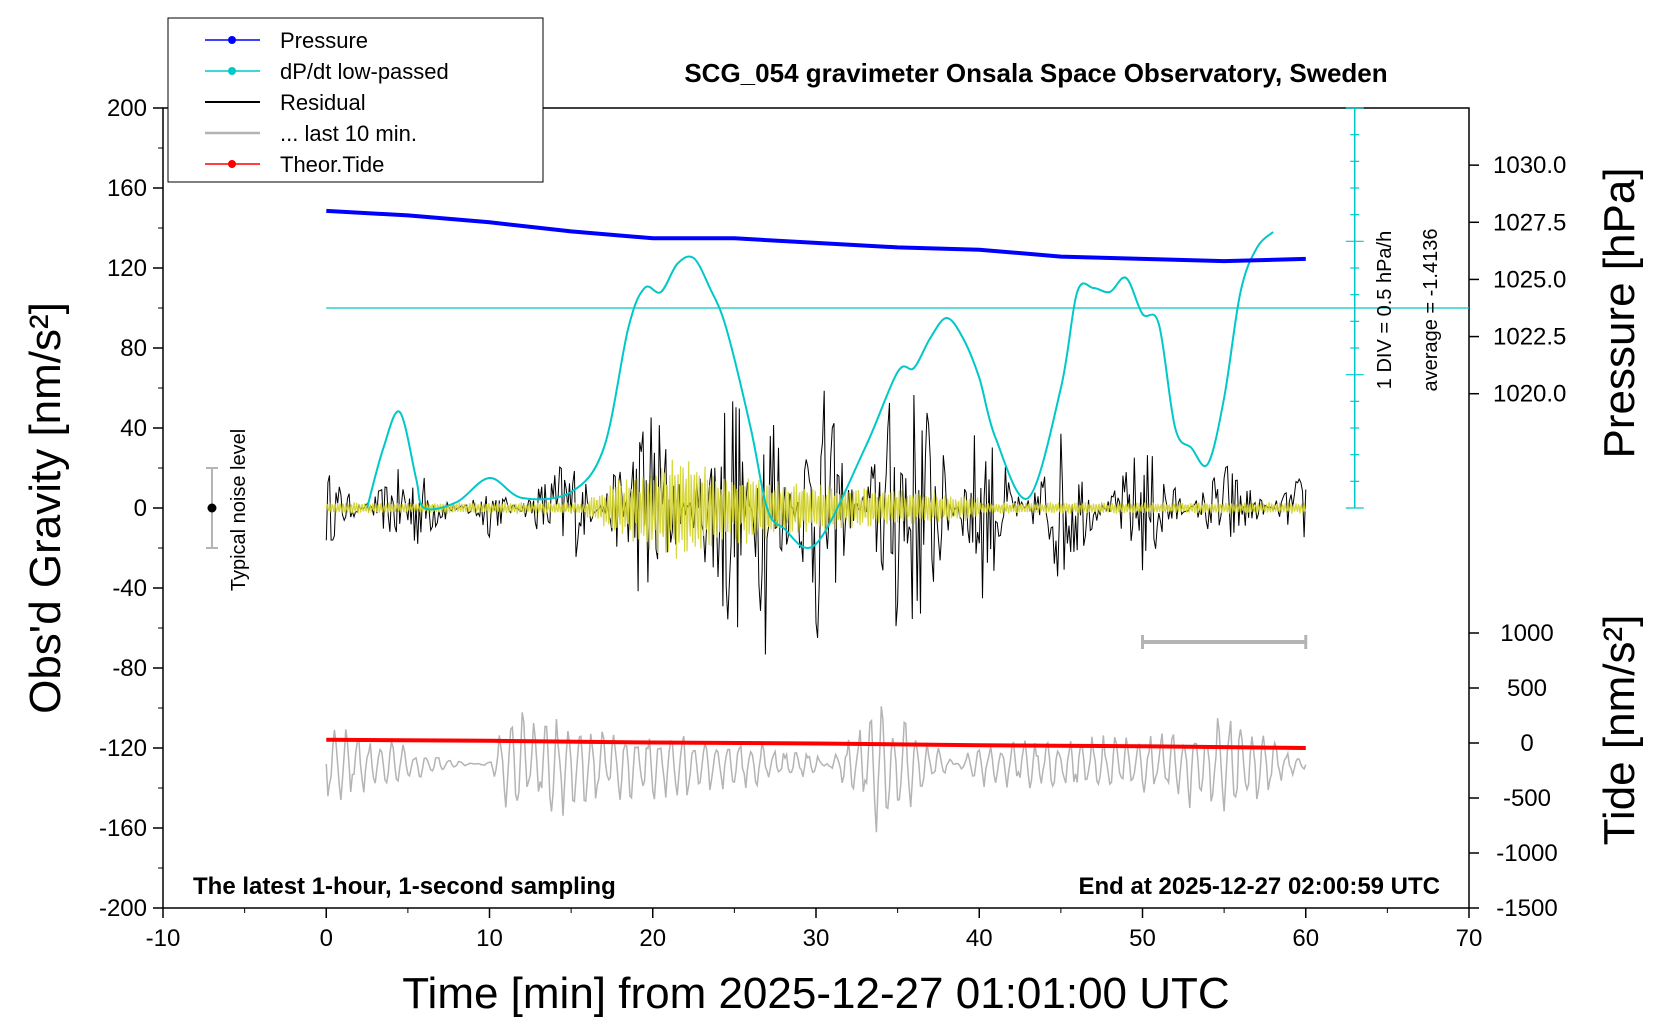  What do you see at coordinates (45, 508) in the screenshot?
I see `y-axis-gravity-title: Obs'd Gravity [nm/s²]` at bounding box center [45, 508].